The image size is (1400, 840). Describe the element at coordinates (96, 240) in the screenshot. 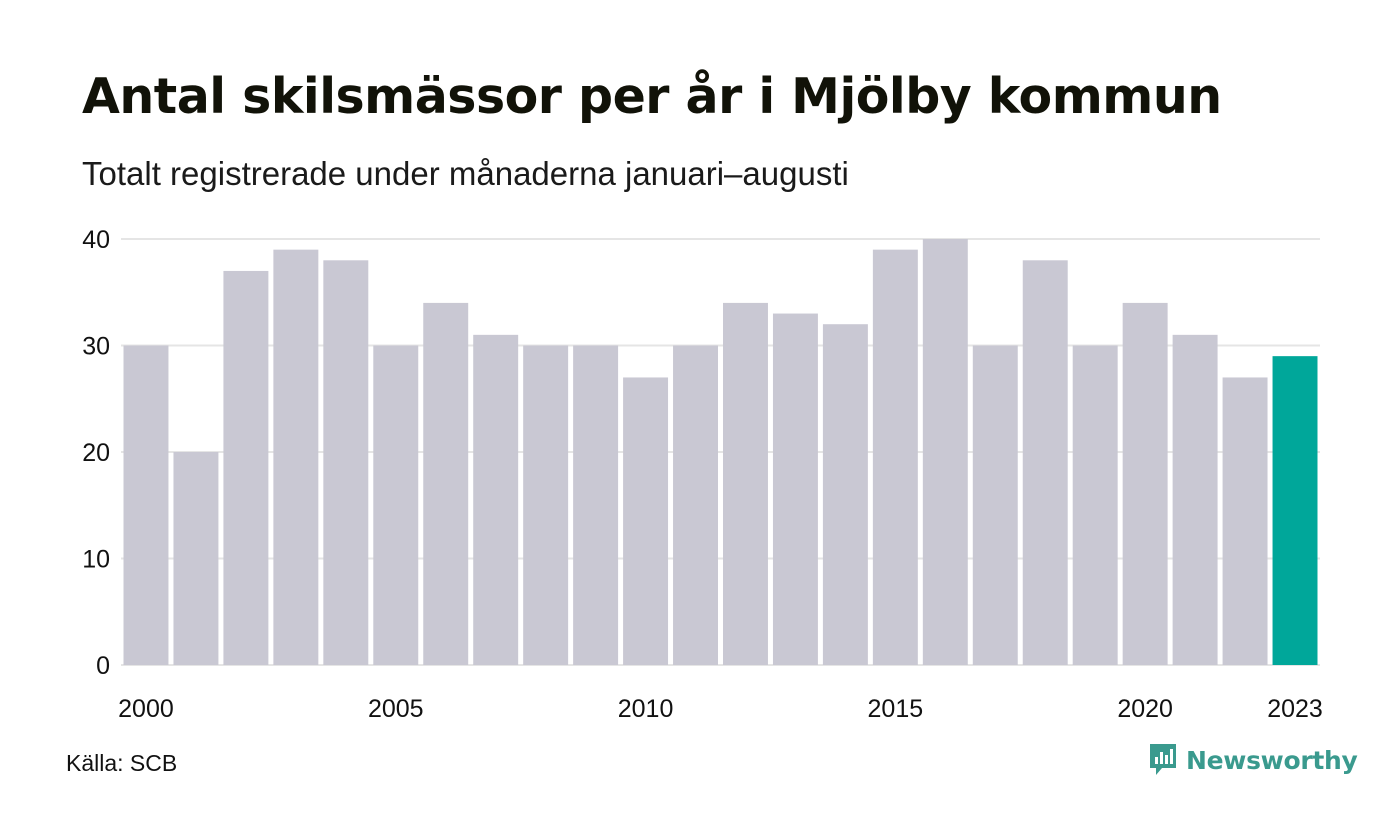

I see `y-tick-label: 40` at that location.